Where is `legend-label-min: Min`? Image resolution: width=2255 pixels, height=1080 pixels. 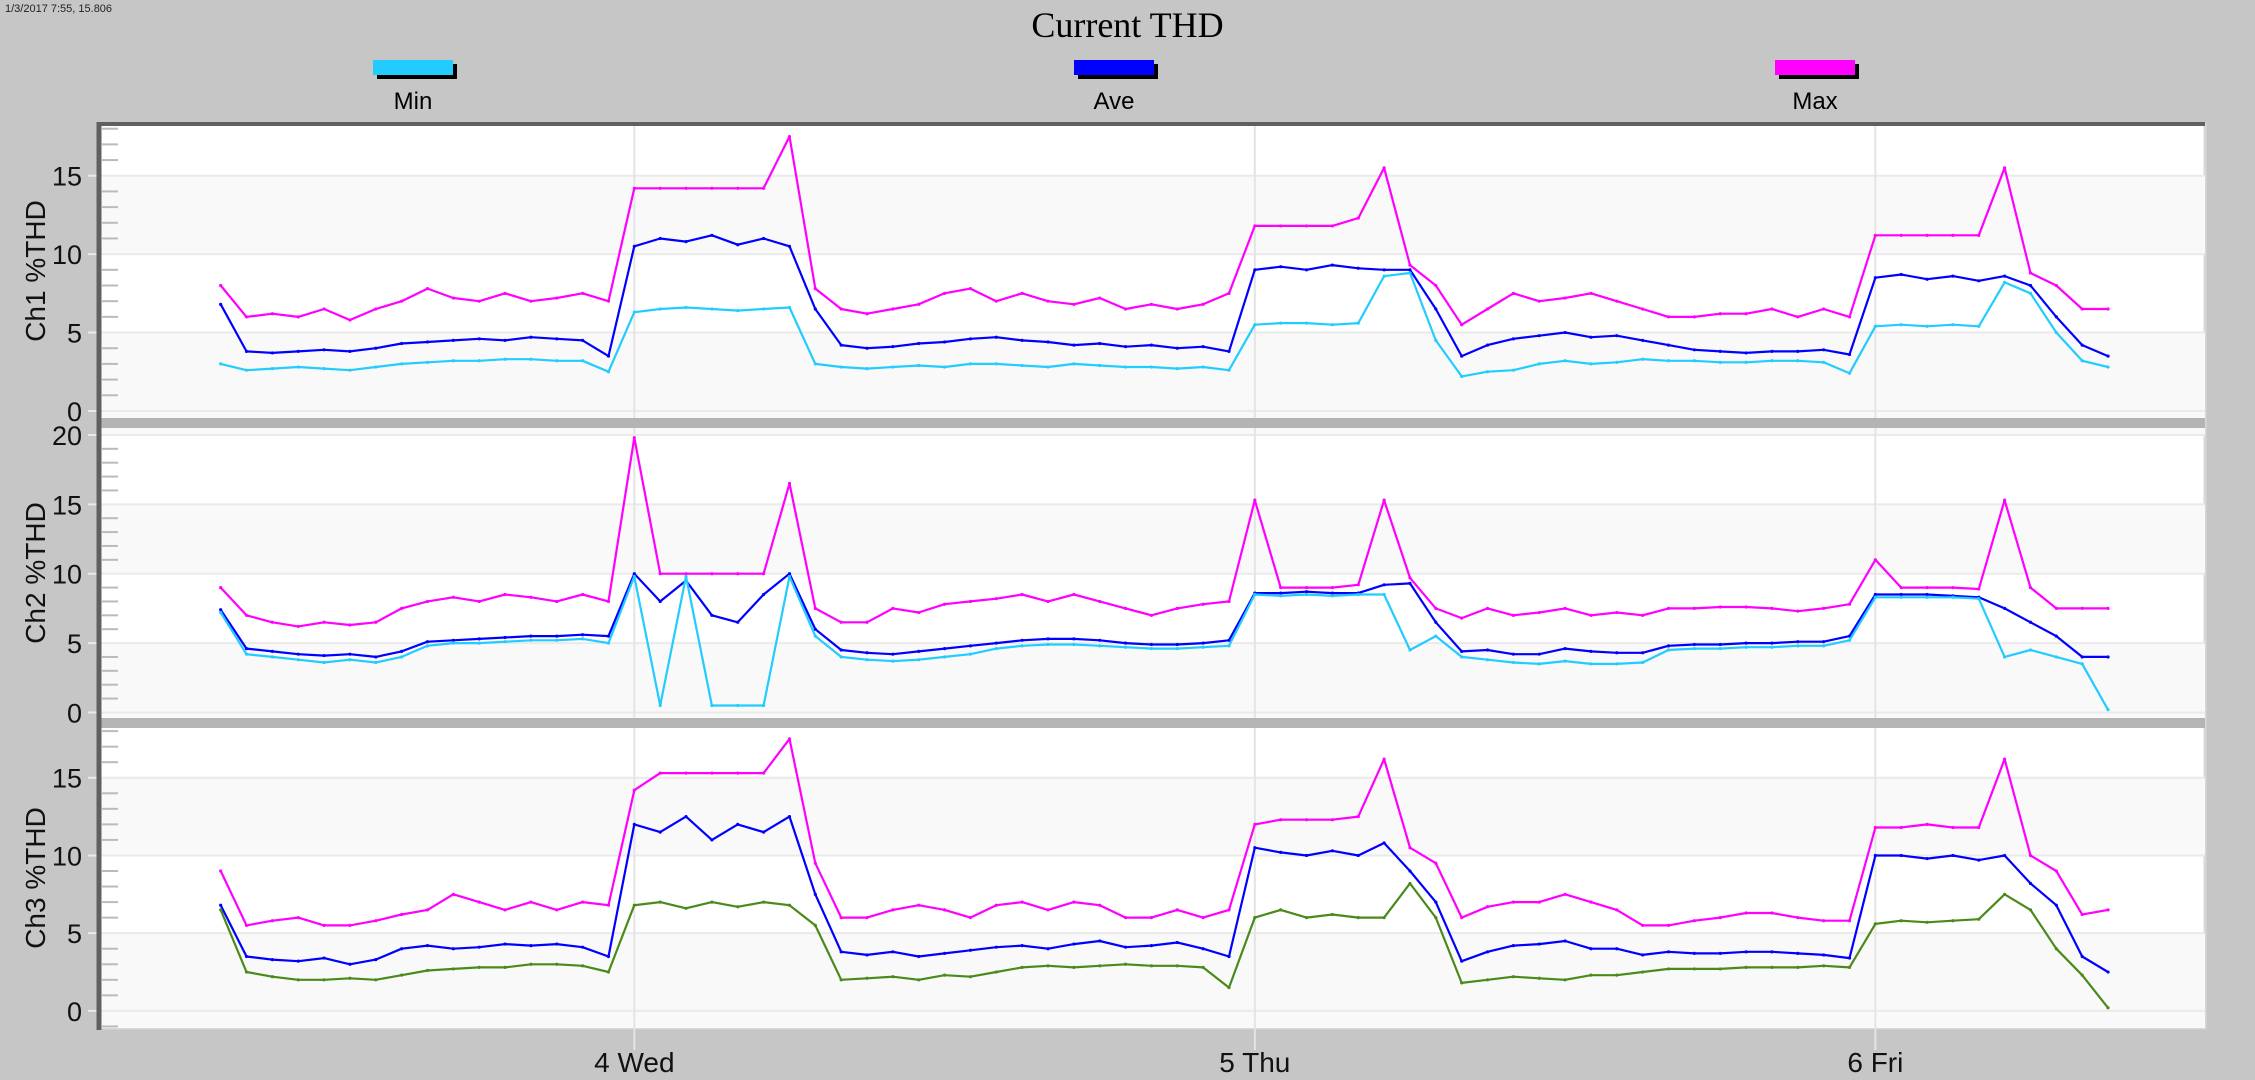
legend-label-min: Min is located at coordinates (413, 101).